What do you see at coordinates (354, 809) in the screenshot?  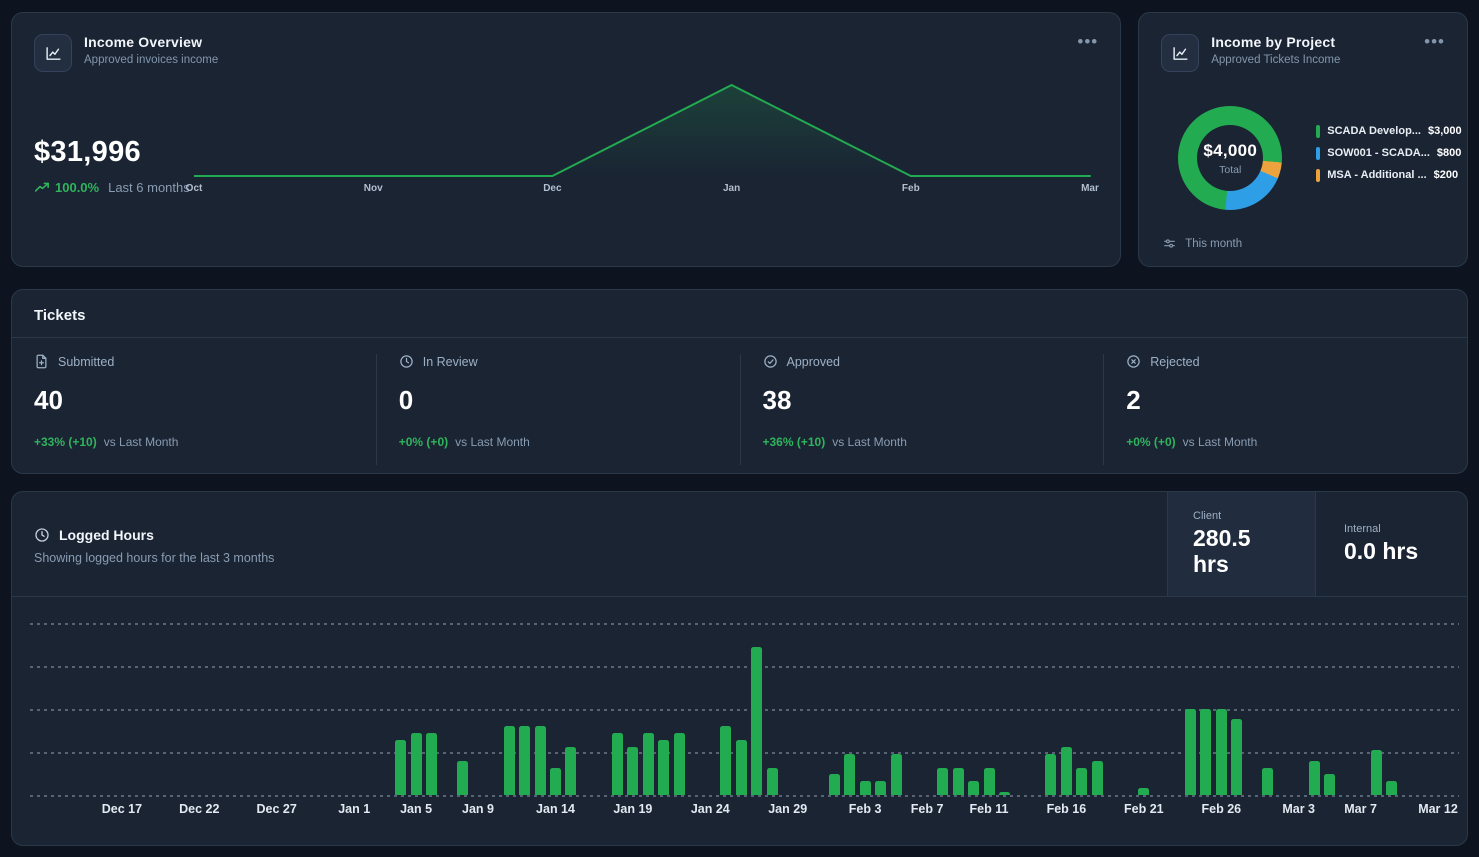 I see `x-axis-label: Jan 1` at bounding box center [354, 809].